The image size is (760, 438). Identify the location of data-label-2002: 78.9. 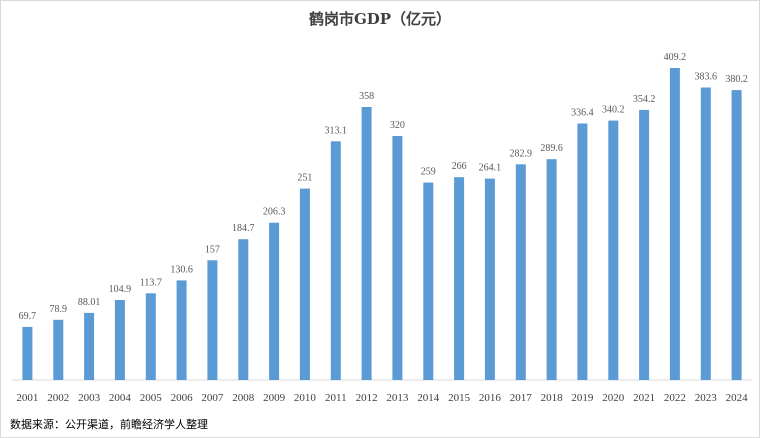
(59, 309).